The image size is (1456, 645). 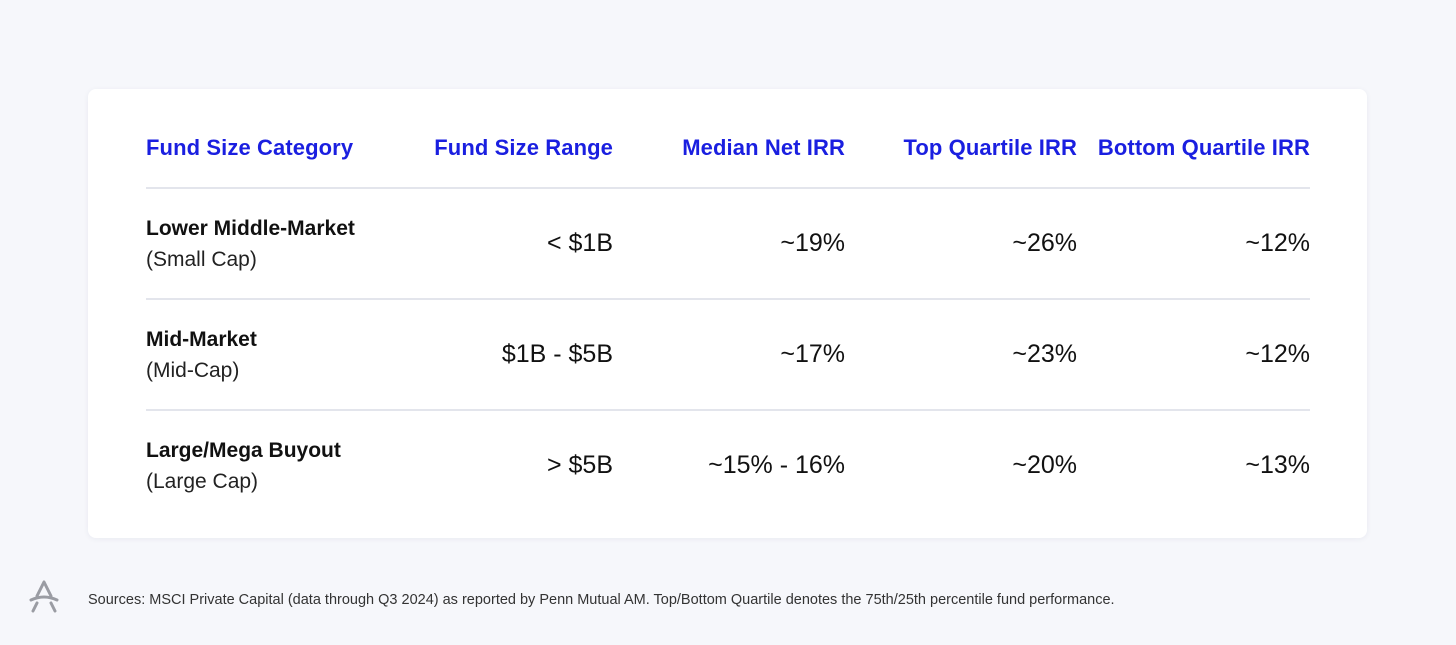 What do you see at coordinates (579, 465) in the screenshot?
I see `range-cell: > $5B` at bounding box center [579, 465].